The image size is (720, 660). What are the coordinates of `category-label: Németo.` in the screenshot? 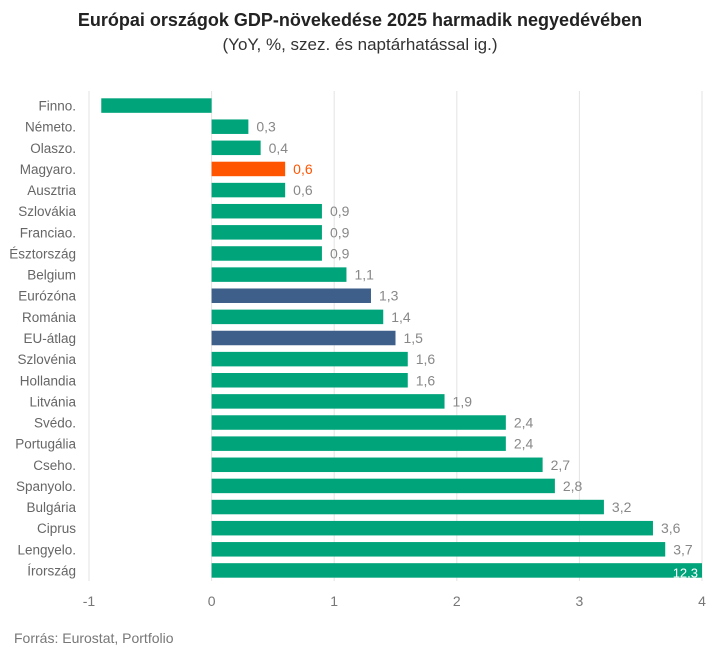 It's located at (50, 127).